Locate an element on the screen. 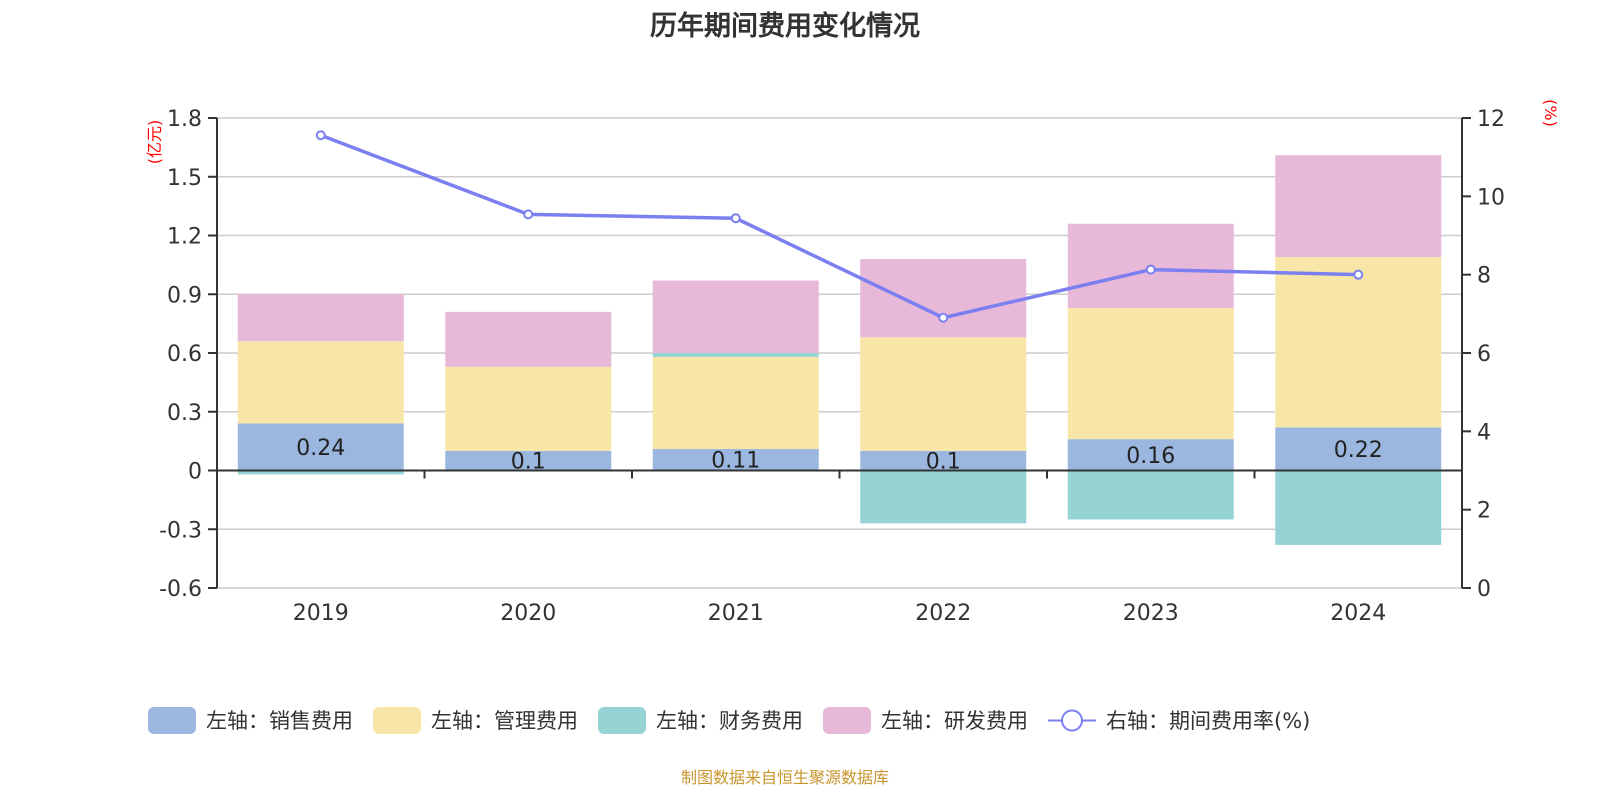  right-y-tick-label: 8 is located at coordinates (1484, 276).